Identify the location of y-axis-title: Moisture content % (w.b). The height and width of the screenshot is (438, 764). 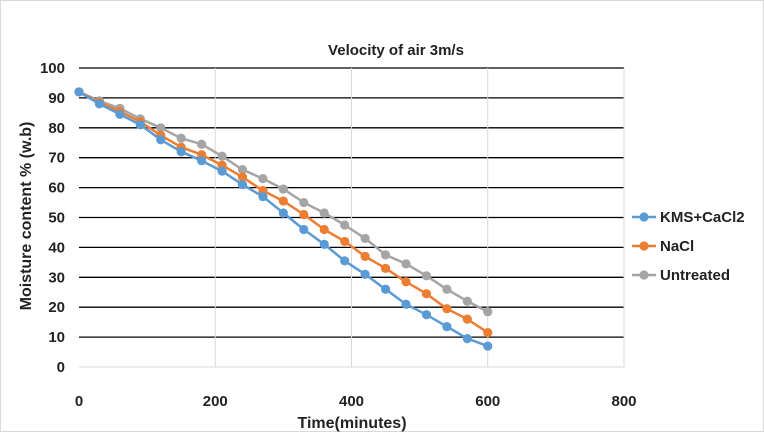
(26, 216).